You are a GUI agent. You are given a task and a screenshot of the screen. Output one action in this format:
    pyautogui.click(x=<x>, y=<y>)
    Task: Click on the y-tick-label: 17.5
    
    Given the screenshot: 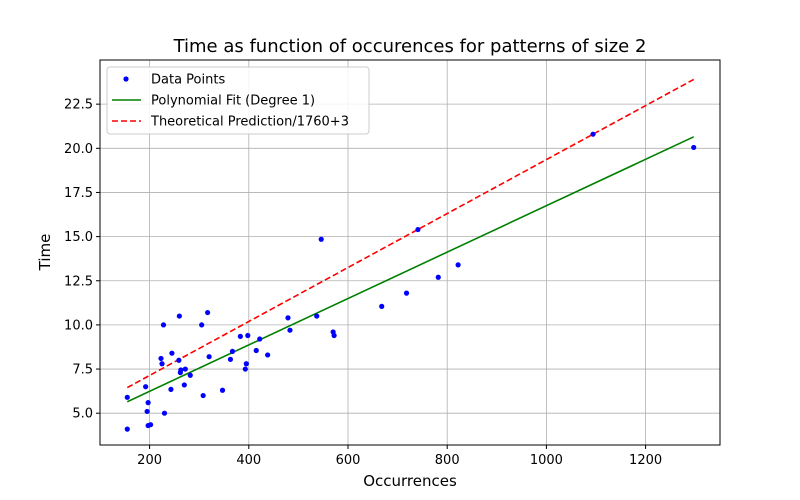 What is the action you would take?
    pyautogui.click(x=78, y=193)
    